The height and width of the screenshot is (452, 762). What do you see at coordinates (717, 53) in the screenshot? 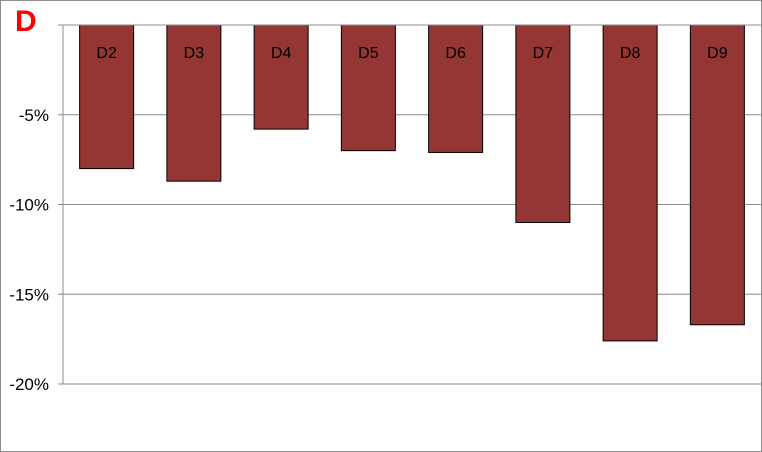
I see `category-label: D9` at bounding box center [717, 53].